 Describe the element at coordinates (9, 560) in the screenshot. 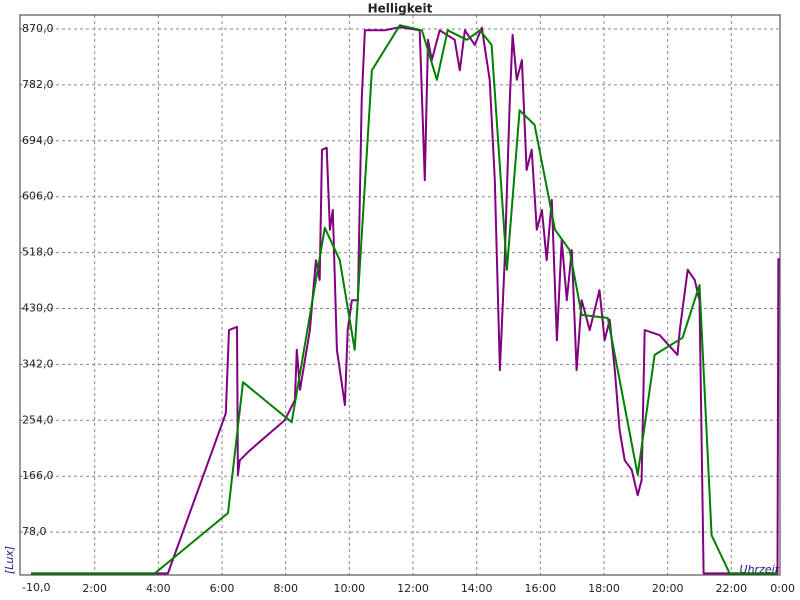

I see `y-axis-label: [Lux]` at that location.